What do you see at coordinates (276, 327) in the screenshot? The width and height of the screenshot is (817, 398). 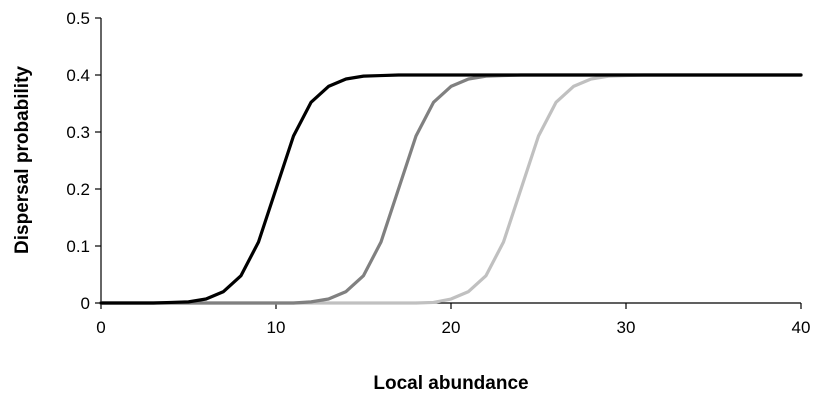 I see `x-tick-label: 10` at bounding box center [276, 327].